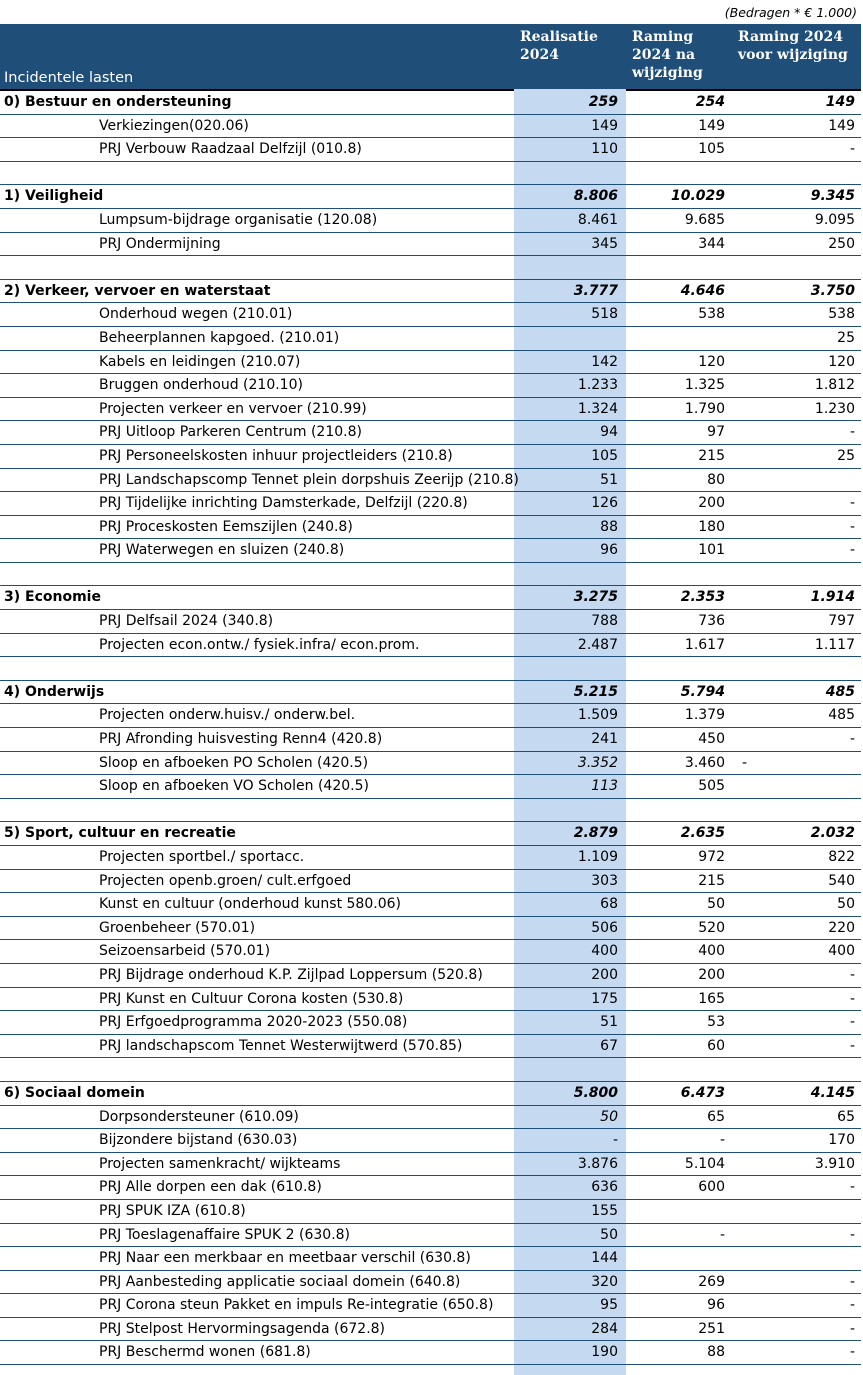 This screenshot has height=1375, width=863. Describe the element at coordinates (609, 1116) in the screenshot. I see `value-realisatie: 50` at that location.